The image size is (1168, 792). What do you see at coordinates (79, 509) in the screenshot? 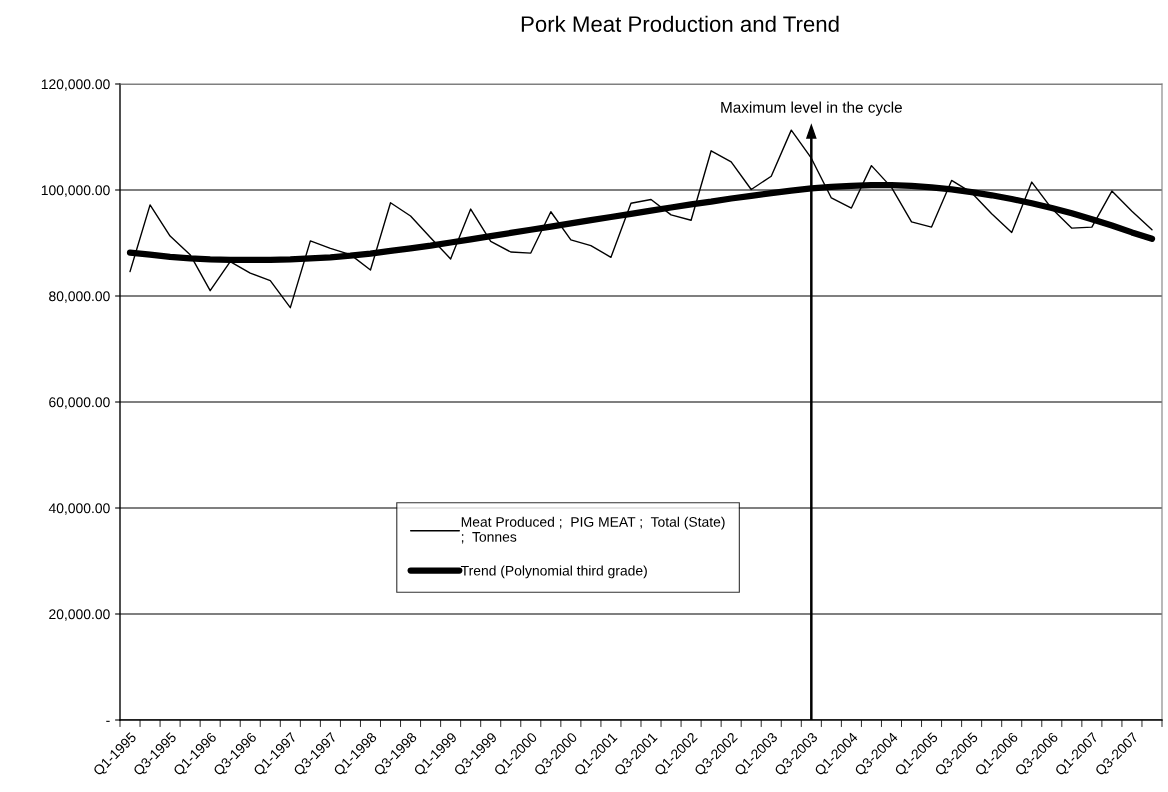
I see `y-tick-label: 40,000.00` at bounding box center [79, 509].